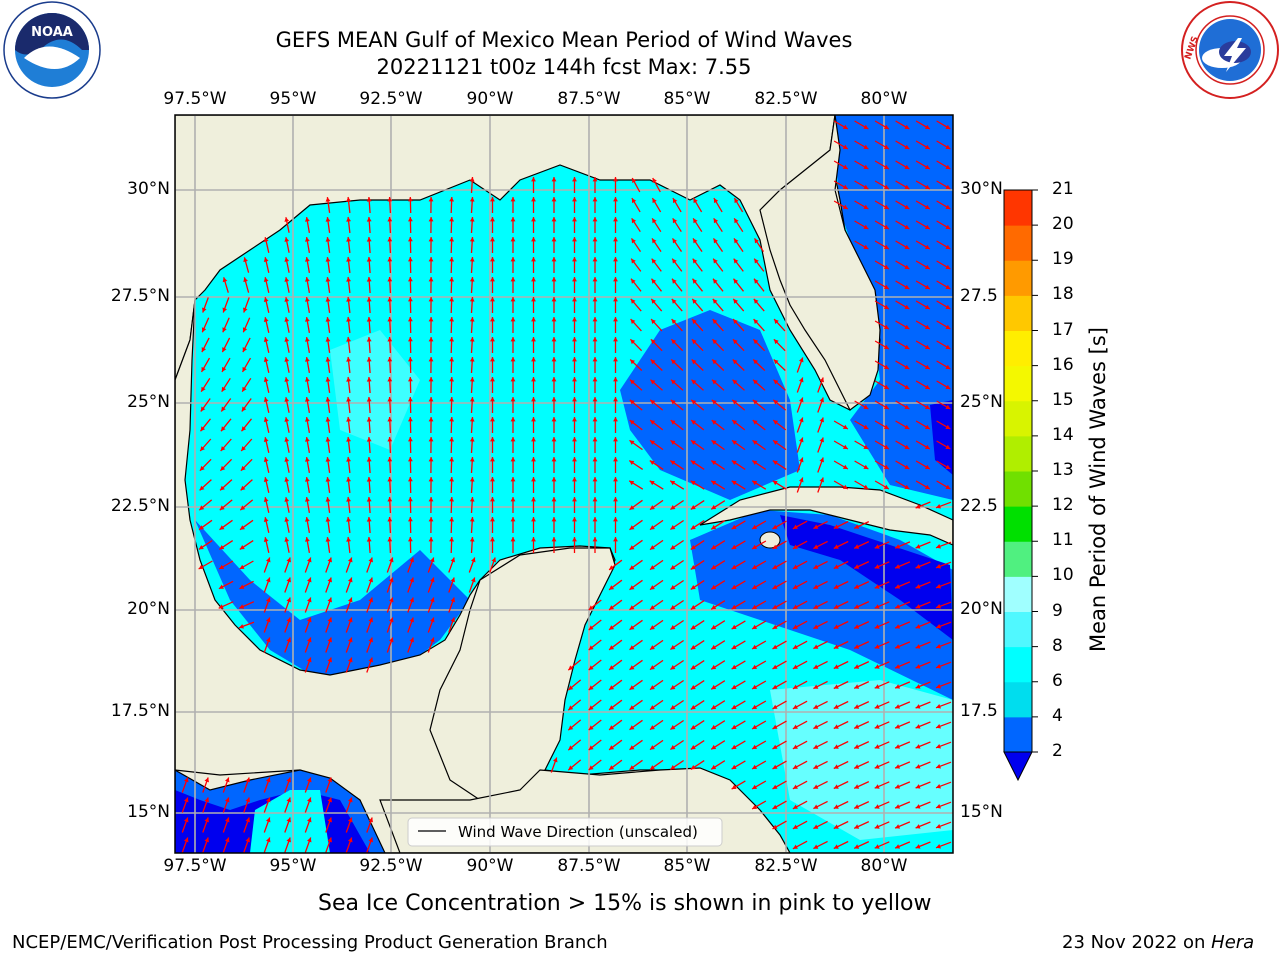  What do you see at coordinates (490, 866) in the screenshot?
I see `lon-label-bottom: 90°W` at bounding box center [490, 866].